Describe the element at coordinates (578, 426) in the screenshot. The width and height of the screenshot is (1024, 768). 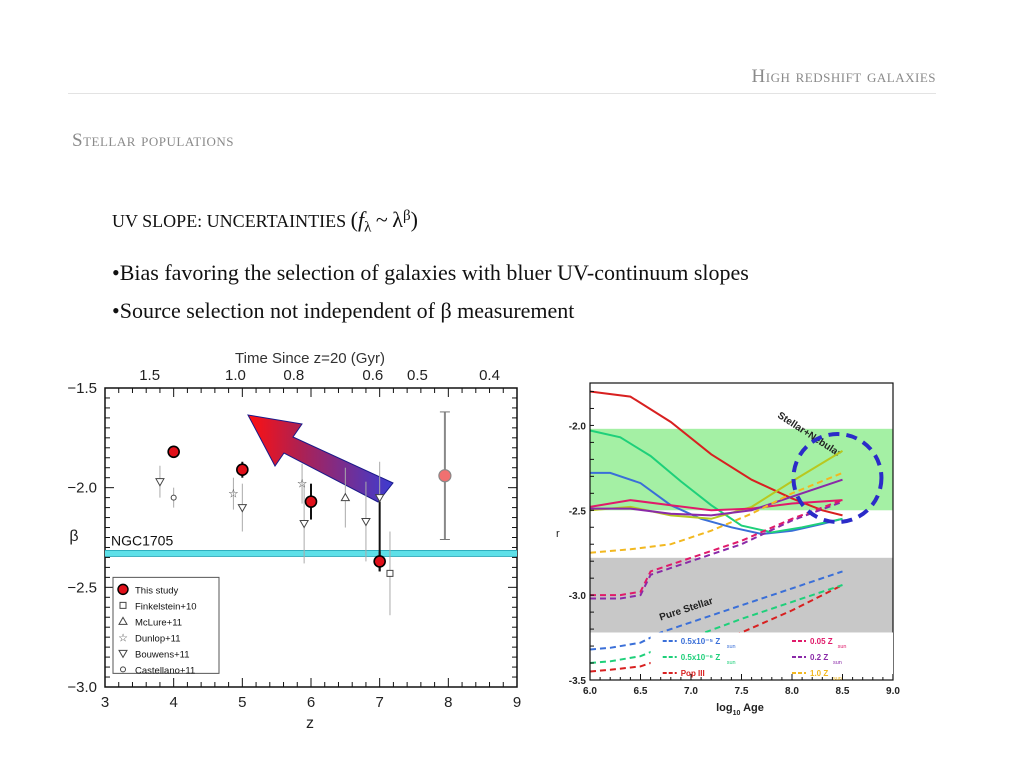
I see `y-tick-label: -2.0` at that location.